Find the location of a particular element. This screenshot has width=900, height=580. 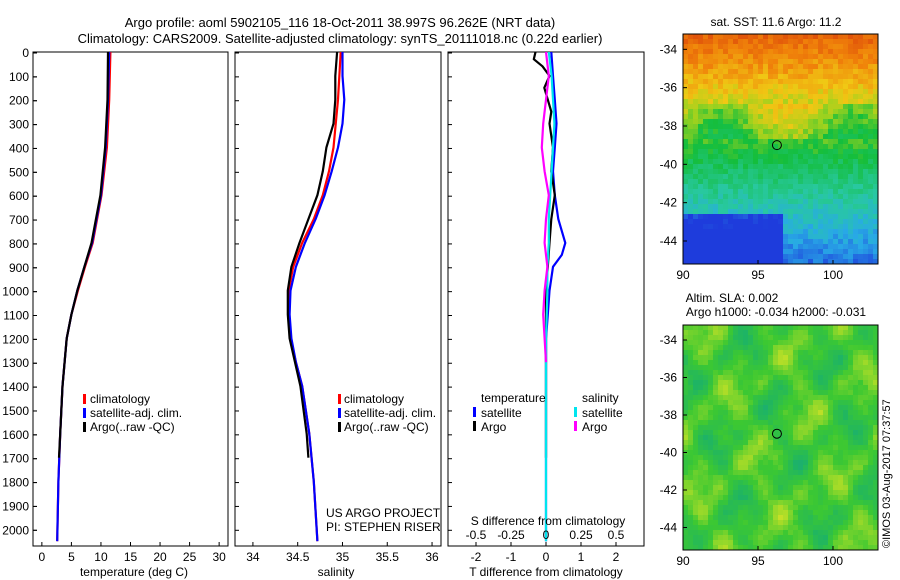

legend-label-satellite: satellite-adj. clim. is located at coordinates (136, 413).